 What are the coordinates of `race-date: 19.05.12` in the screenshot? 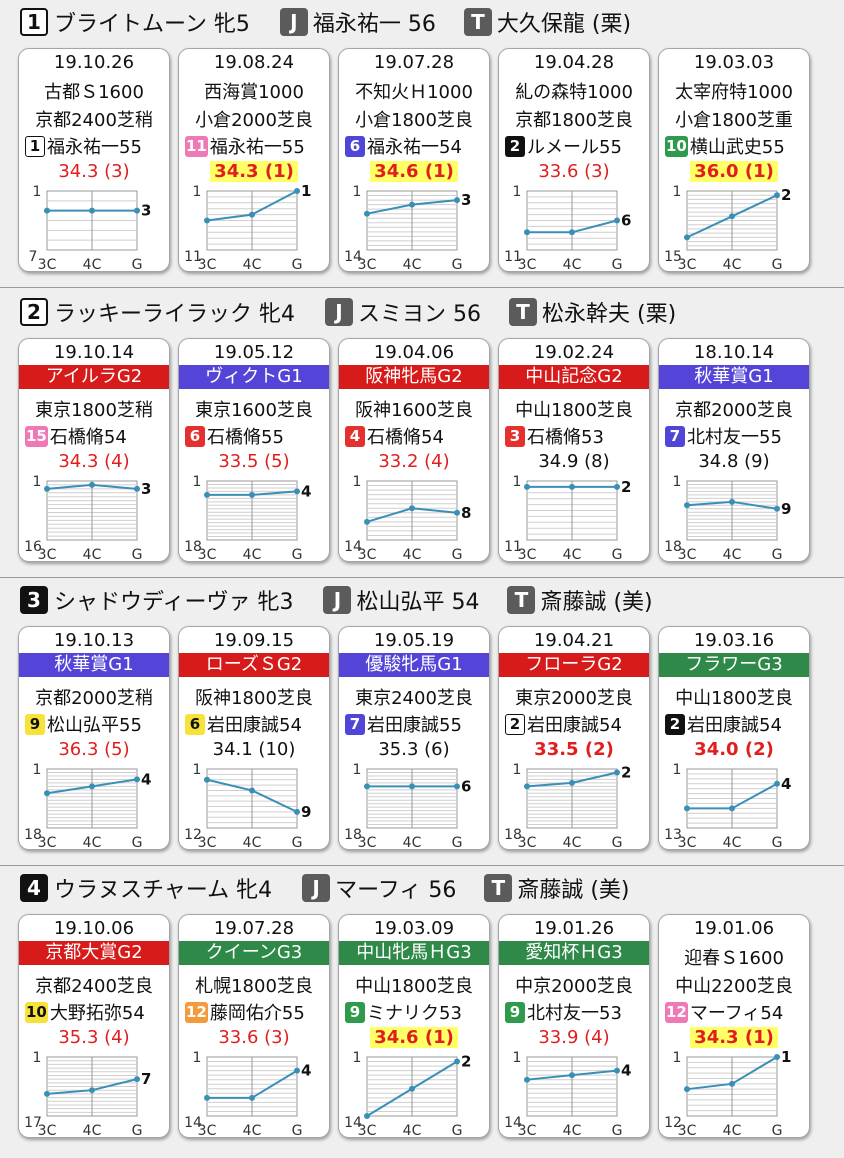 It's located at (254, 352).